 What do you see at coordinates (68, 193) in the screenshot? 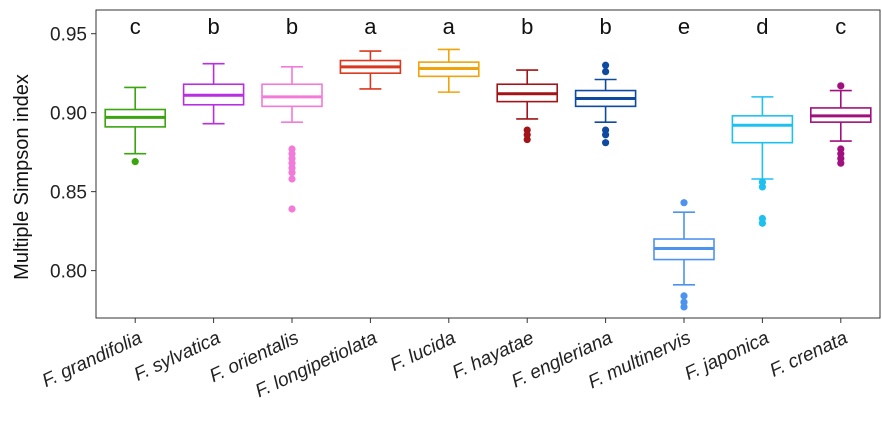
I see `y-tick-label: 0.85` at bounding box center [68, 193].